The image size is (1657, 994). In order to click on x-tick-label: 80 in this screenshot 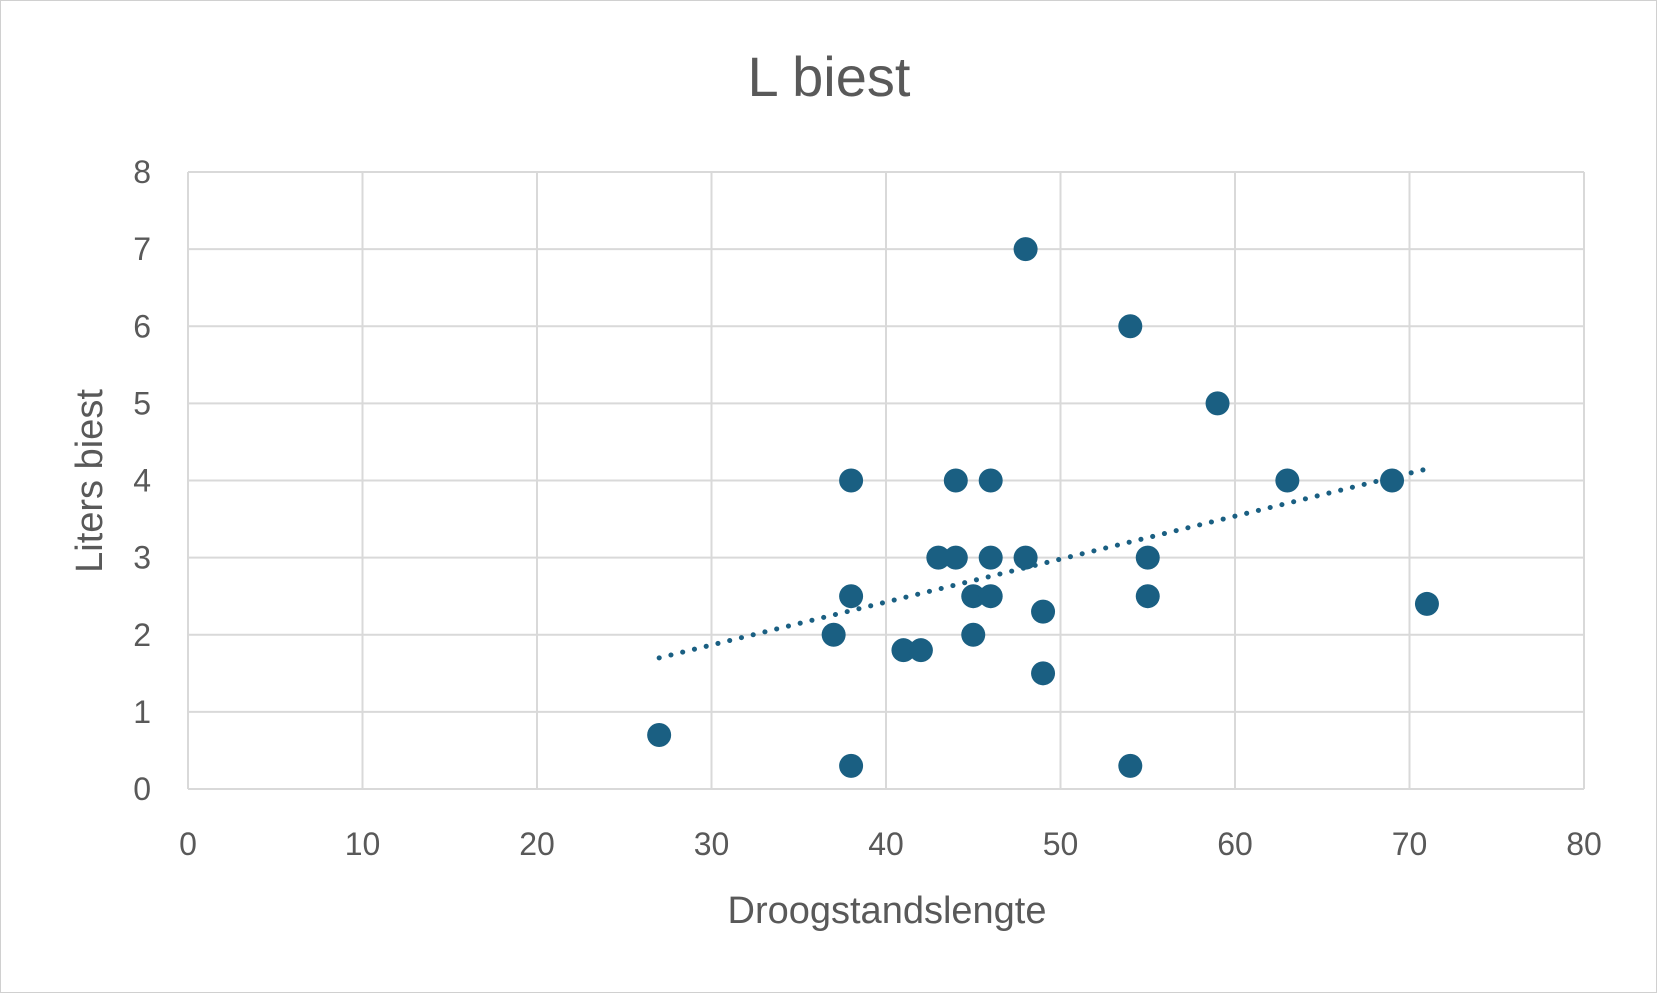, I will do `click(1584, 844)`.